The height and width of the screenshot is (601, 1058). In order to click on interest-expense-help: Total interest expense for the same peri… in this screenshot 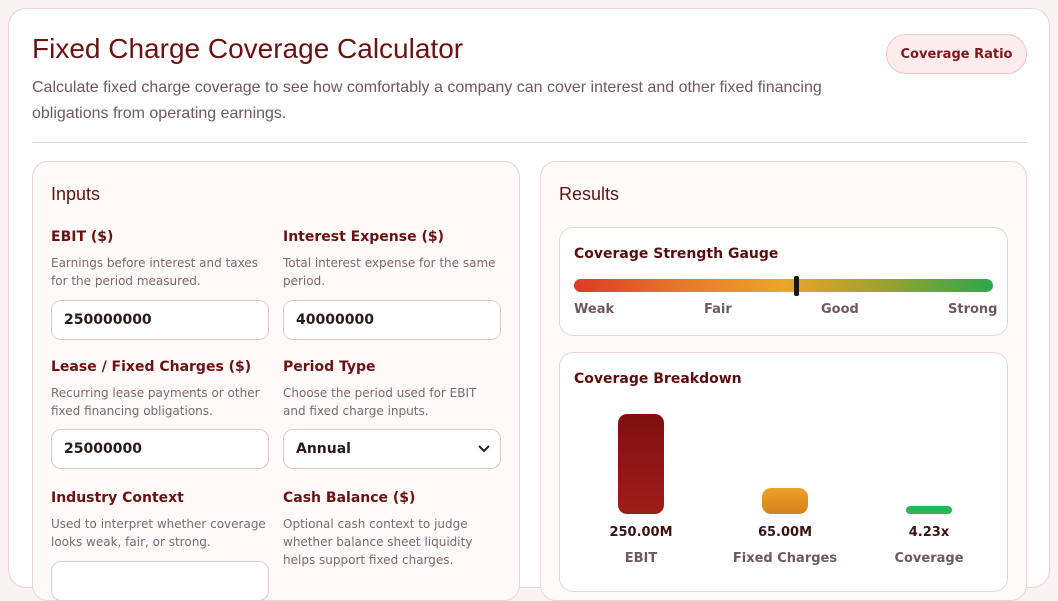, I will do `click(389, 272)`.